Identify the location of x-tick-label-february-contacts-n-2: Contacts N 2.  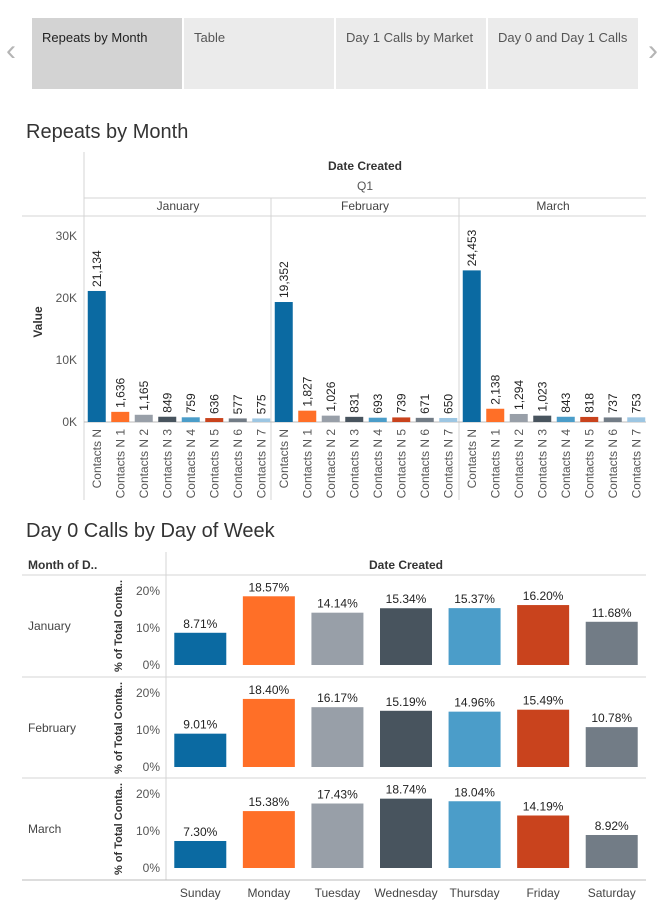
(331, 464).